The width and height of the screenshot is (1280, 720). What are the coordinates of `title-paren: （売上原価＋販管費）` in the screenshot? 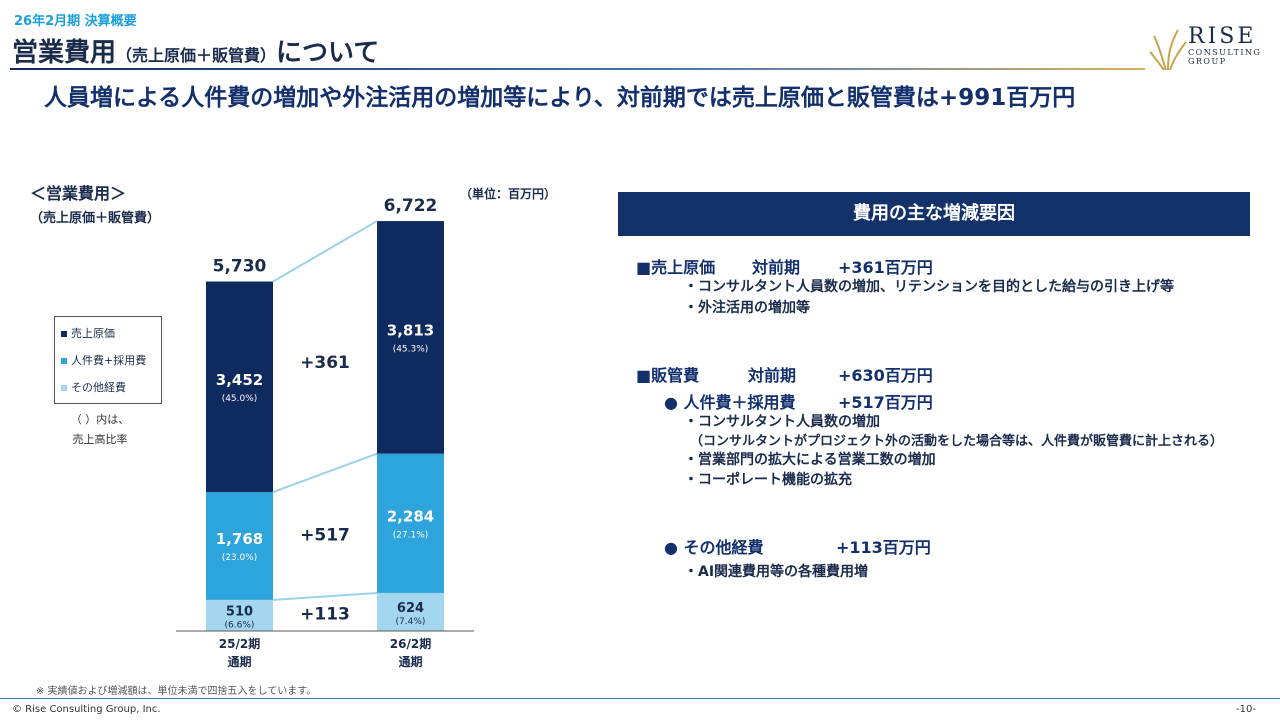 It's located at (196, 55).